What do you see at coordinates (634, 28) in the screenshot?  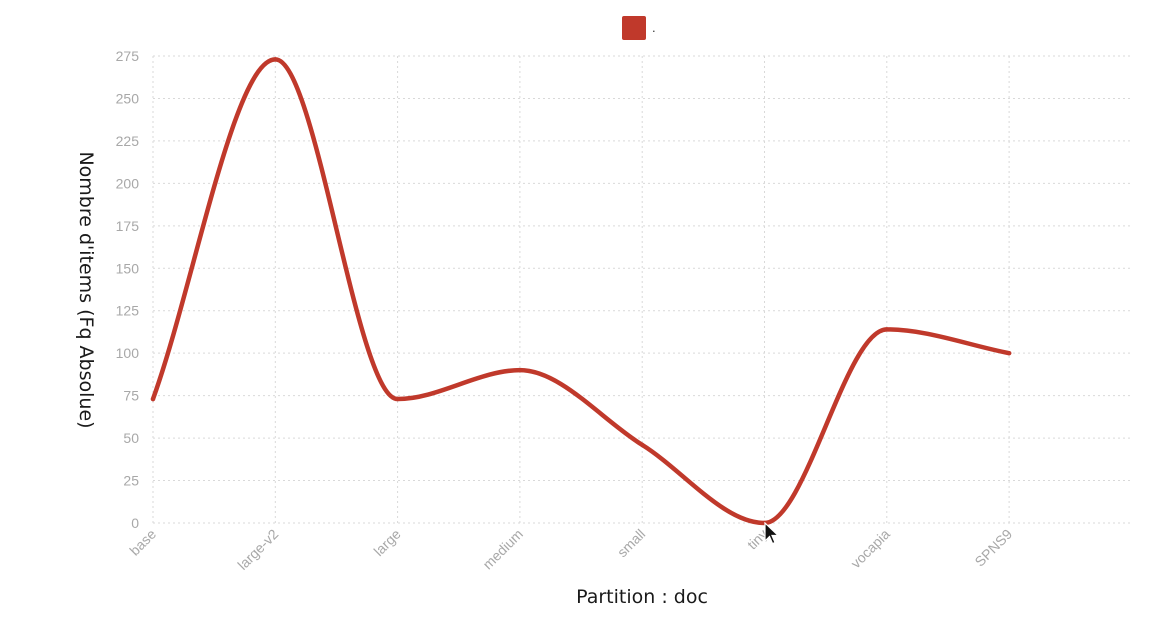 I see `legend-swatch` at bounding box center [634, 28].